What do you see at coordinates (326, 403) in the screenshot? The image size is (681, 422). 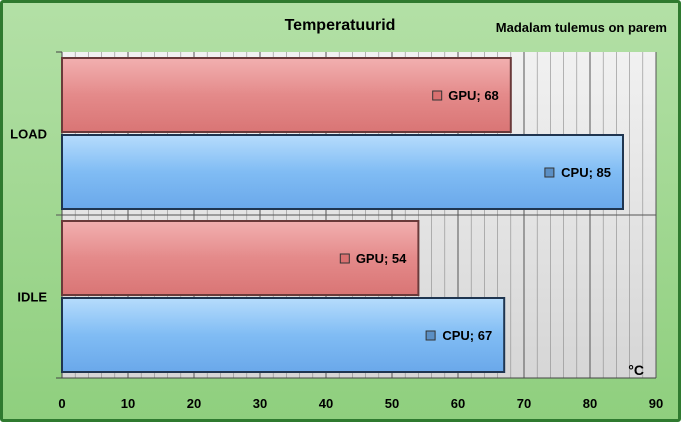 I see `x-tick-label: 40` at bounding box center [326, 403].